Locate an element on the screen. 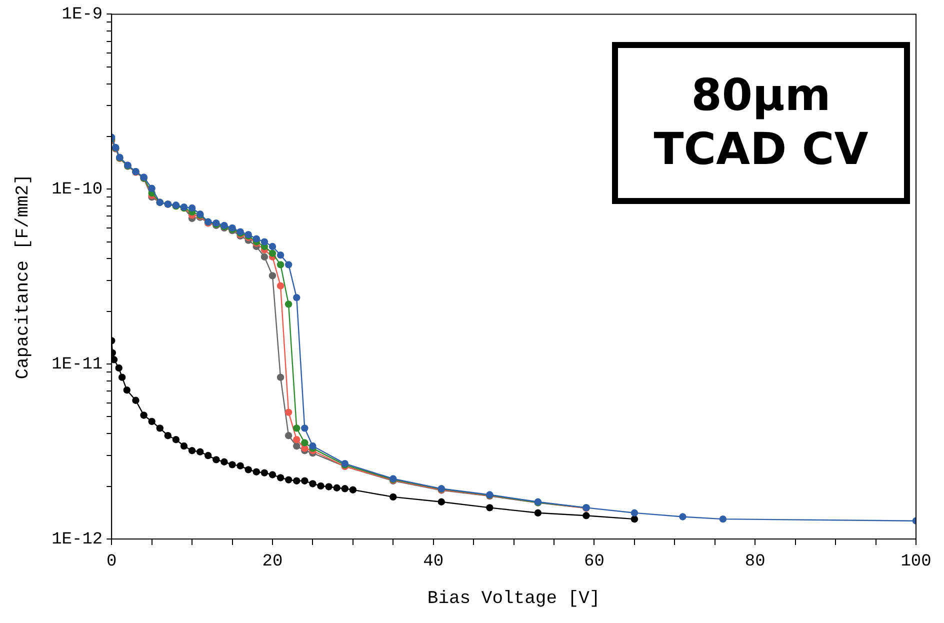 The width and height of the screenshot is (944, 623). x-tick-label: 0 is located at coordinates (111, 562).